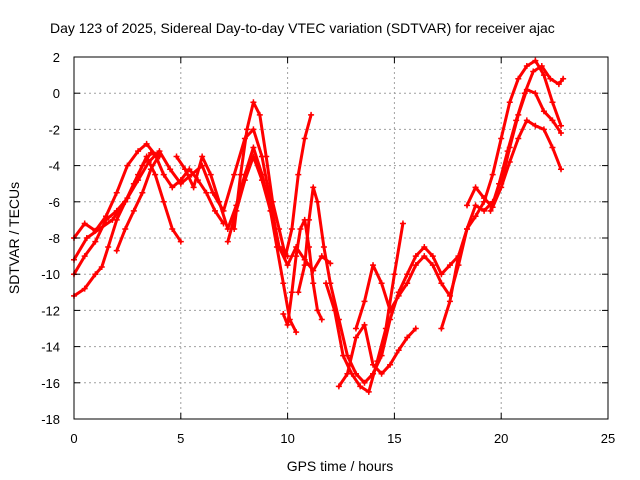  What do you see at coordinates (50, 347) in the screenshot?
I see `y-tick-label: -14` at bounding box center [50, 347].